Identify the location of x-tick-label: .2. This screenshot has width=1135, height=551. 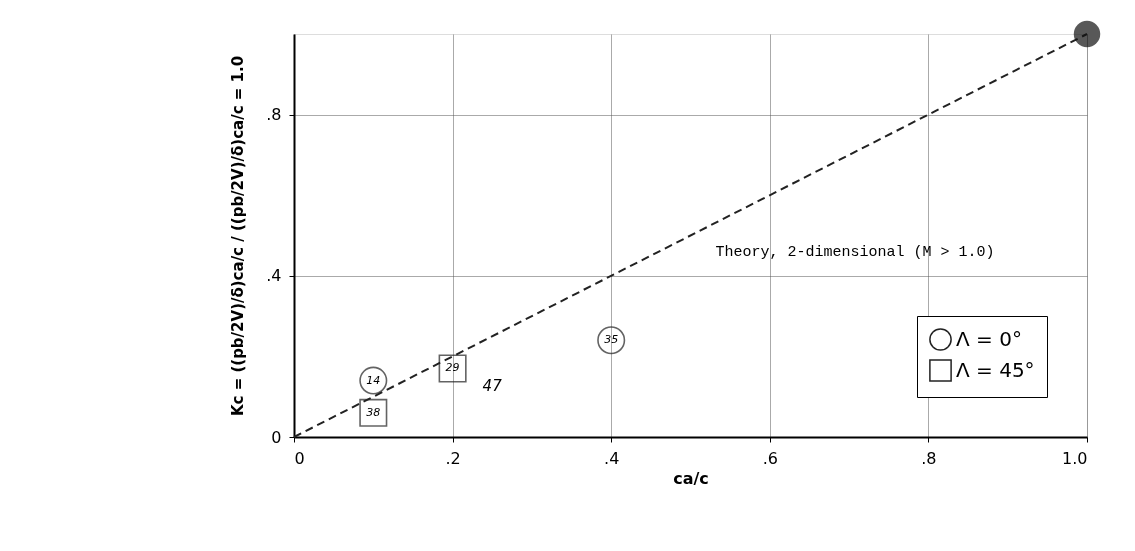
(453, 458).